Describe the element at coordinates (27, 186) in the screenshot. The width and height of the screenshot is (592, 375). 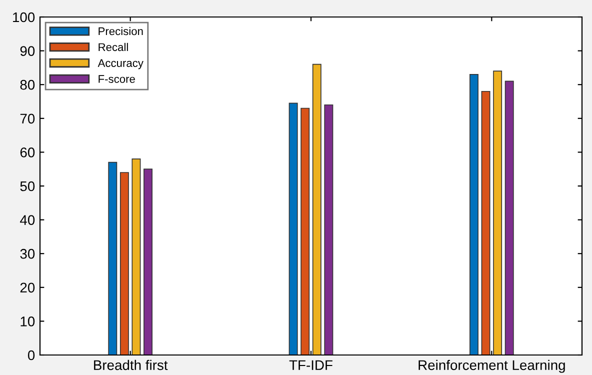
I see `y-tick-label: 50` at that location.